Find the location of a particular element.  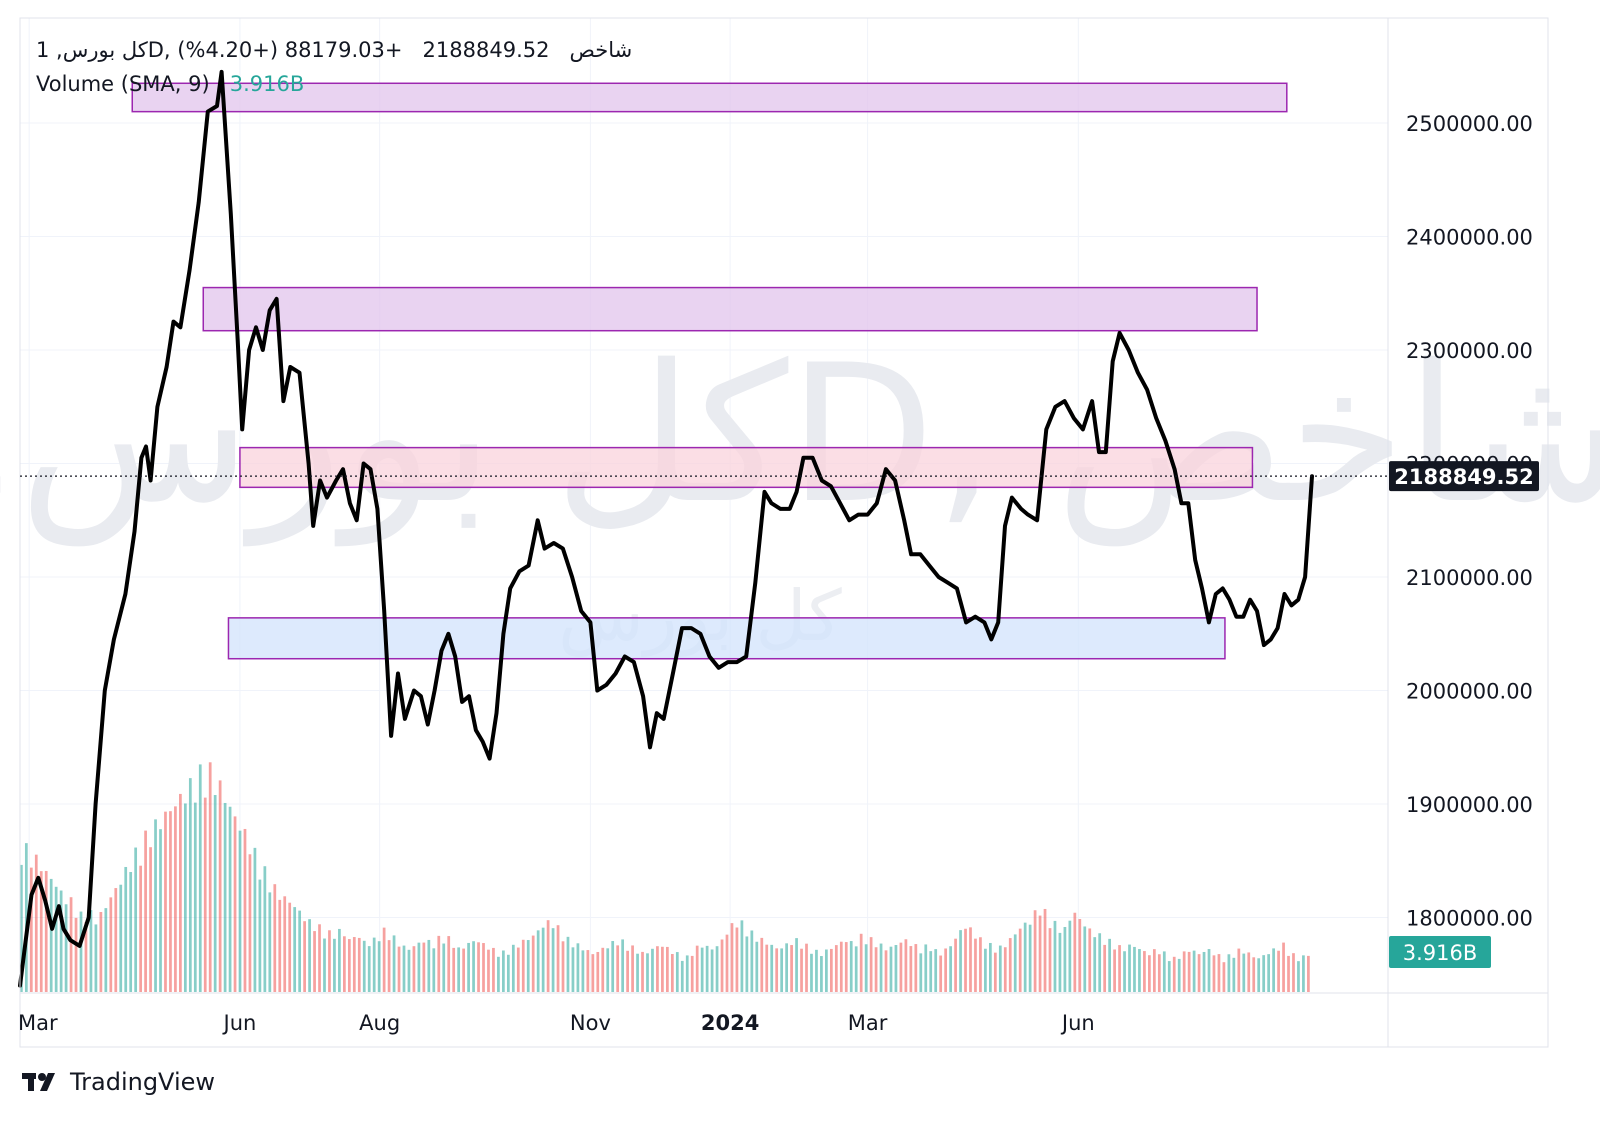

legend-volume-row: Volume (SMA, 9) 3.916B is located at coordinates (170, 84).